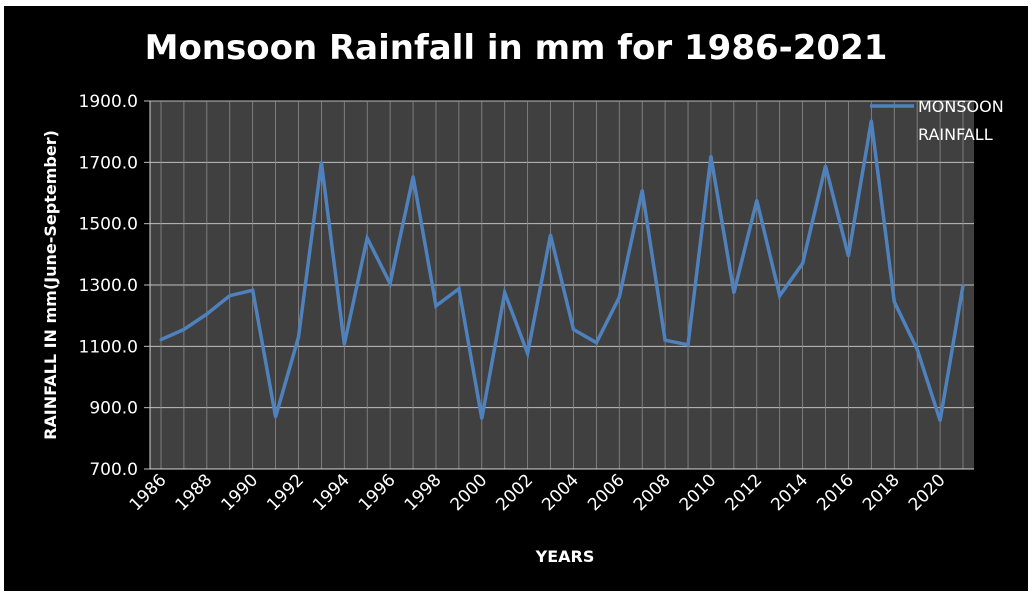  I want to click on x-tick-label: 1998, so click(423, 492).